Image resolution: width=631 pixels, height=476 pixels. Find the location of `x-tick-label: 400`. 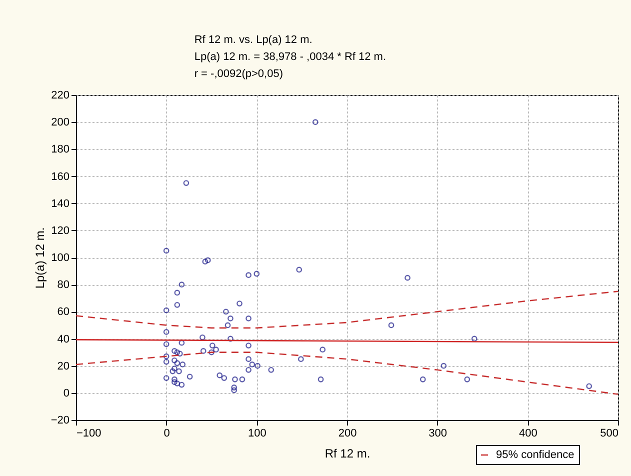

x-tick-label: 400 is located at coordinates (528, 434).